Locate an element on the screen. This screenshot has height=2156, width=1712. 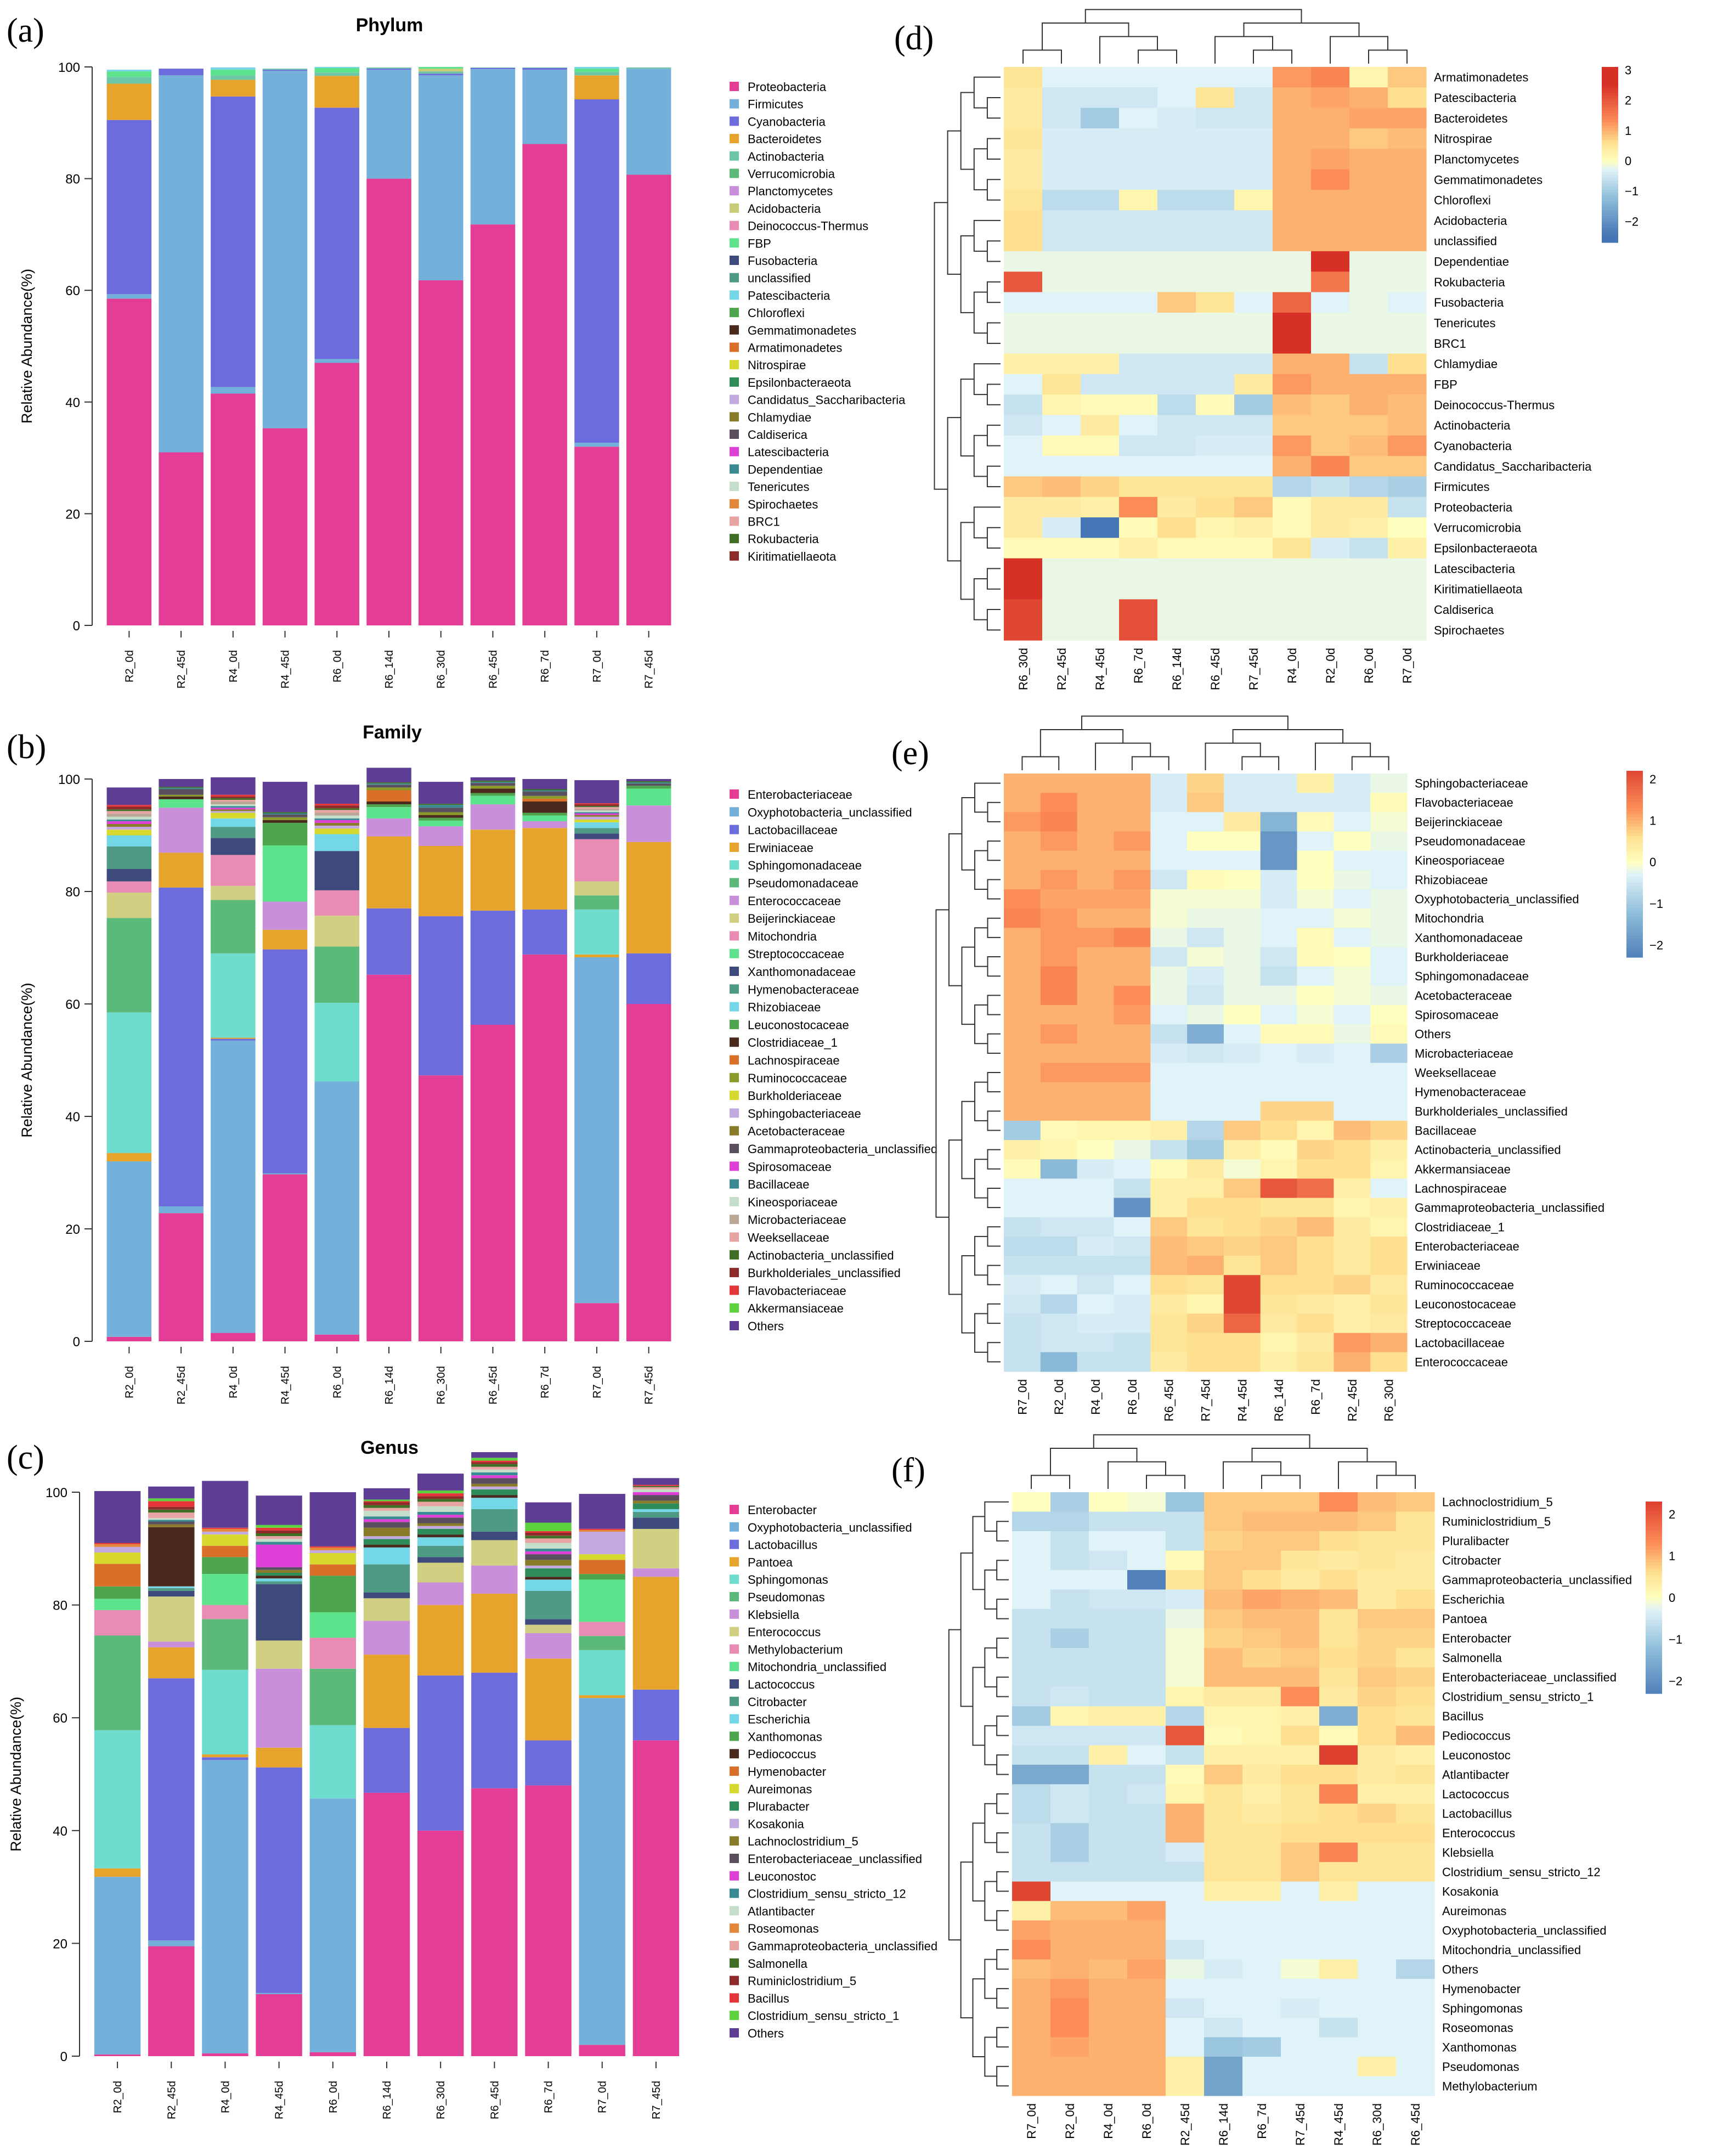
legend-swatch-verrucomicrobia is located at coordinates (734, 173).